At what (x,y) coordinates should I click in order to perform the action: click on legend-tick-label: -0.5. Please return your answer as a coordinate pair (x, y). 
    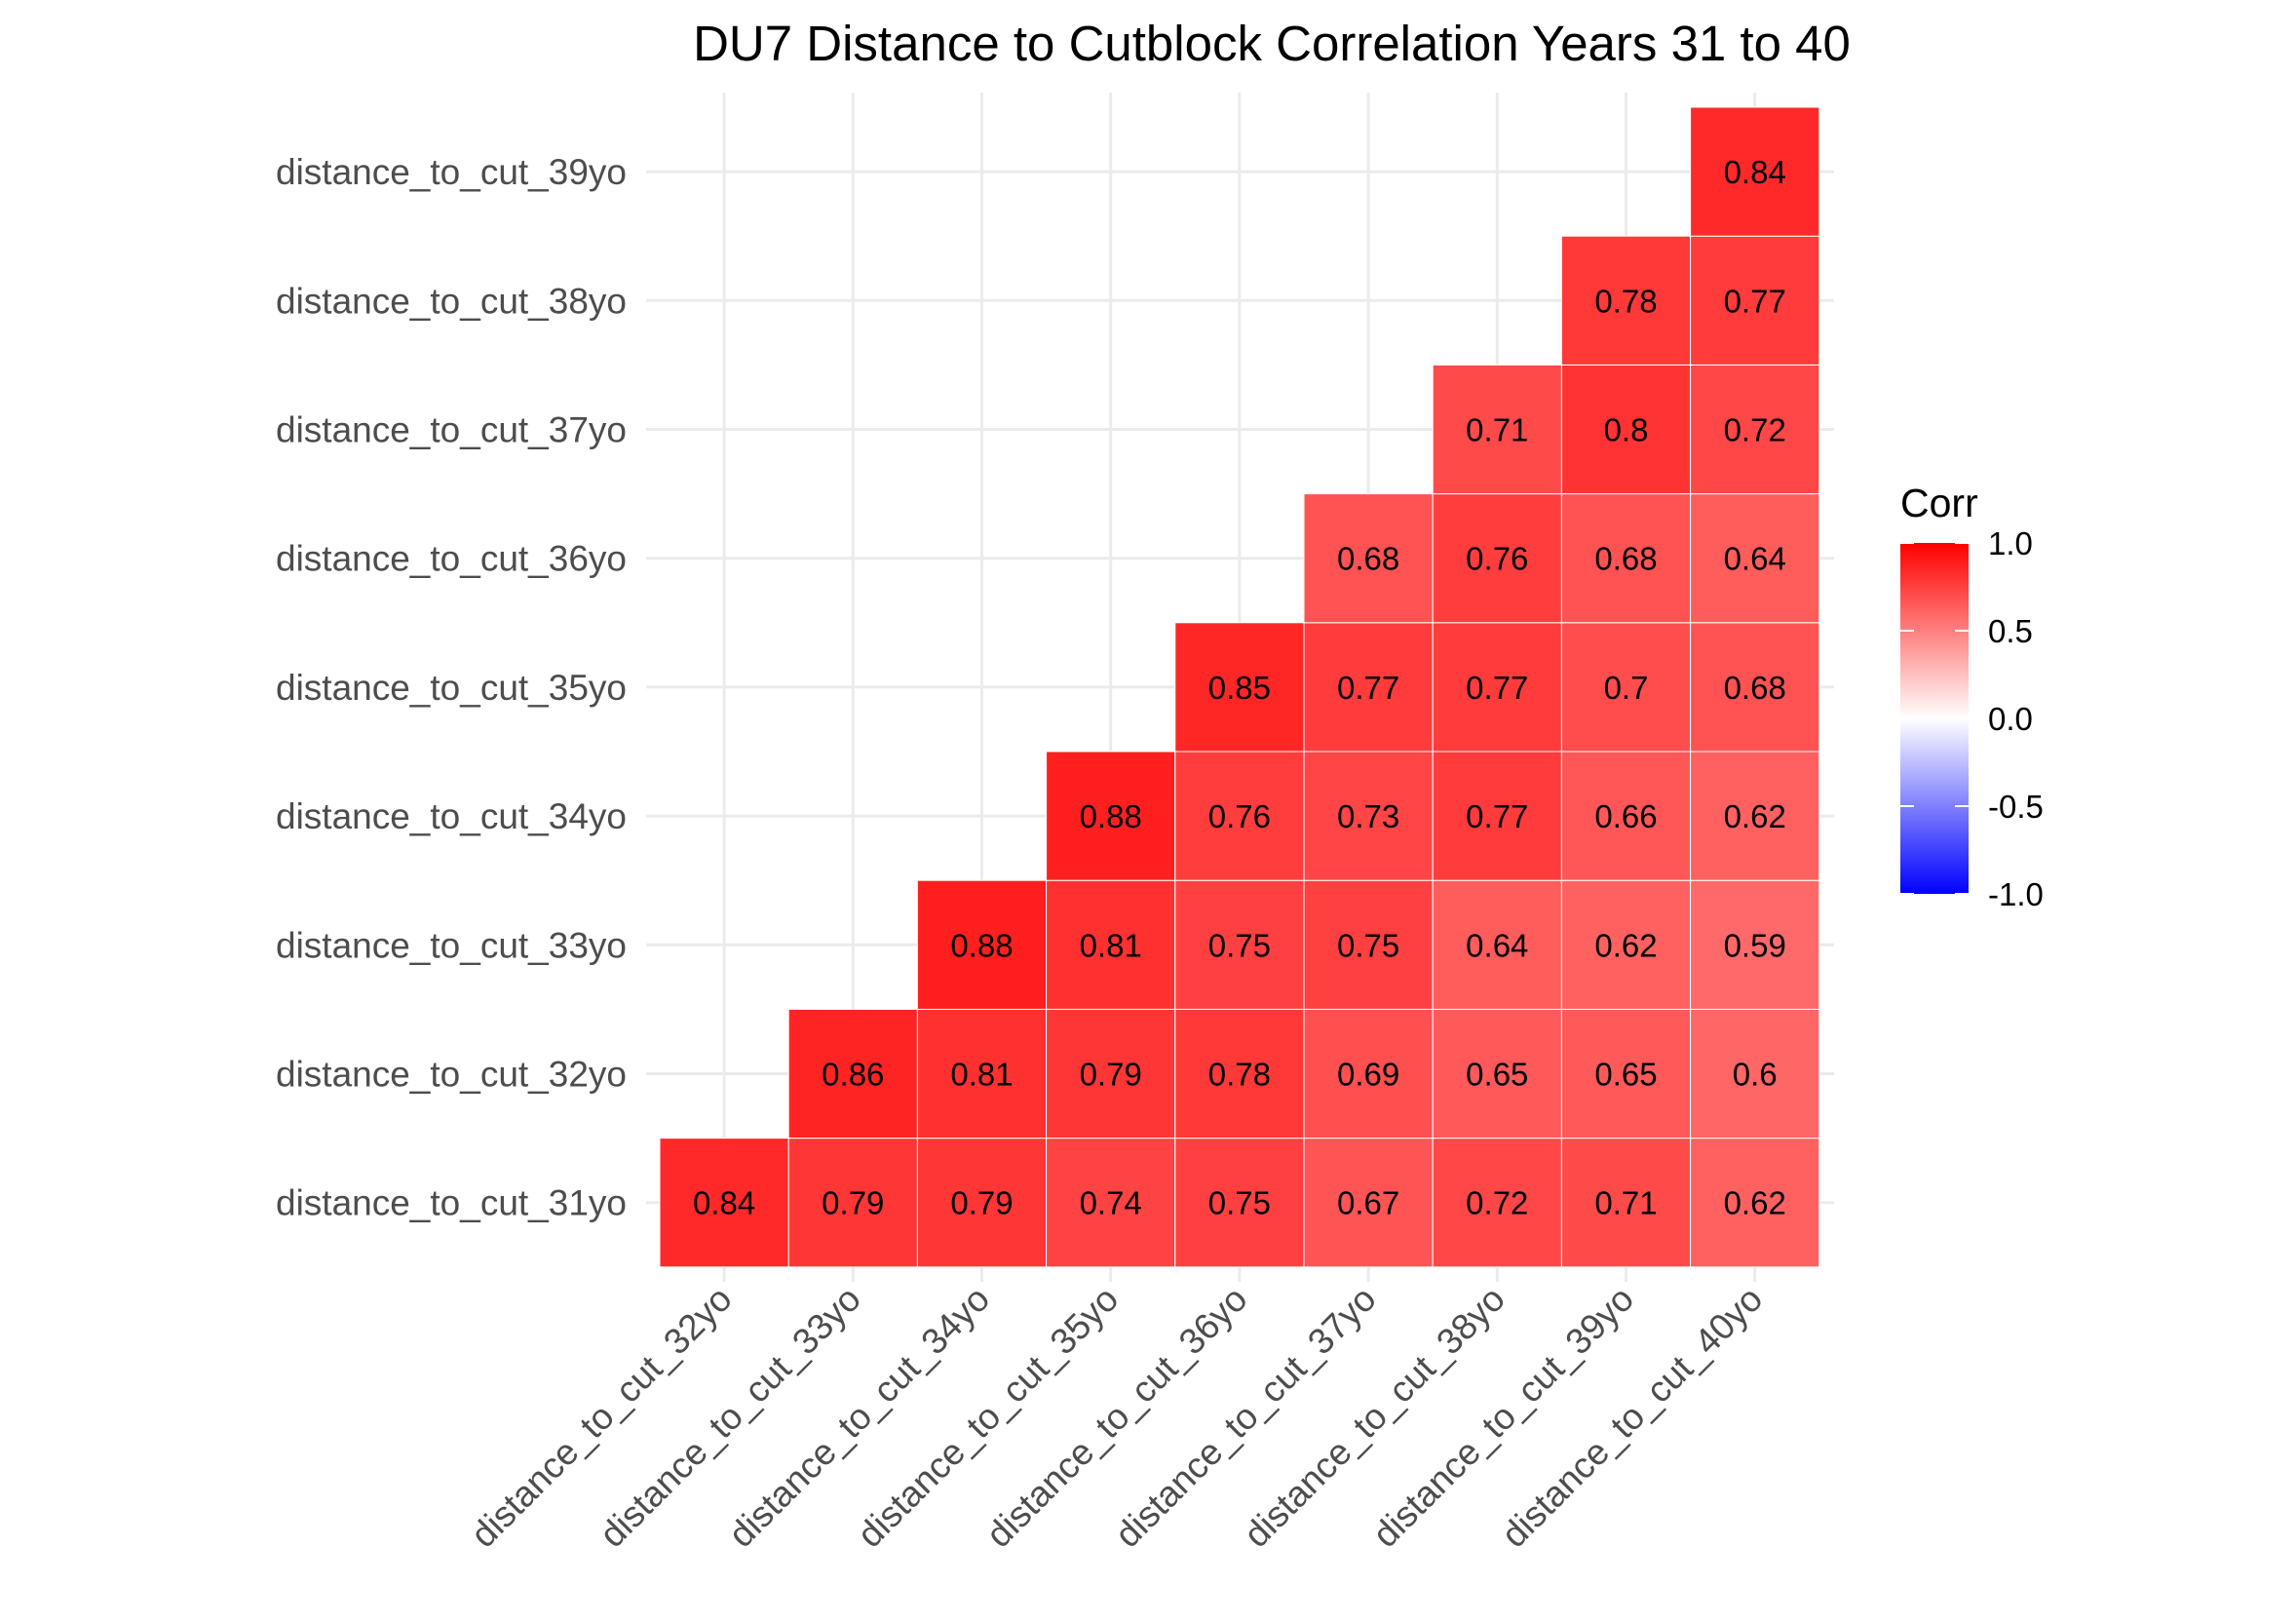
    Looking at the image, I should click on (2016, 807).